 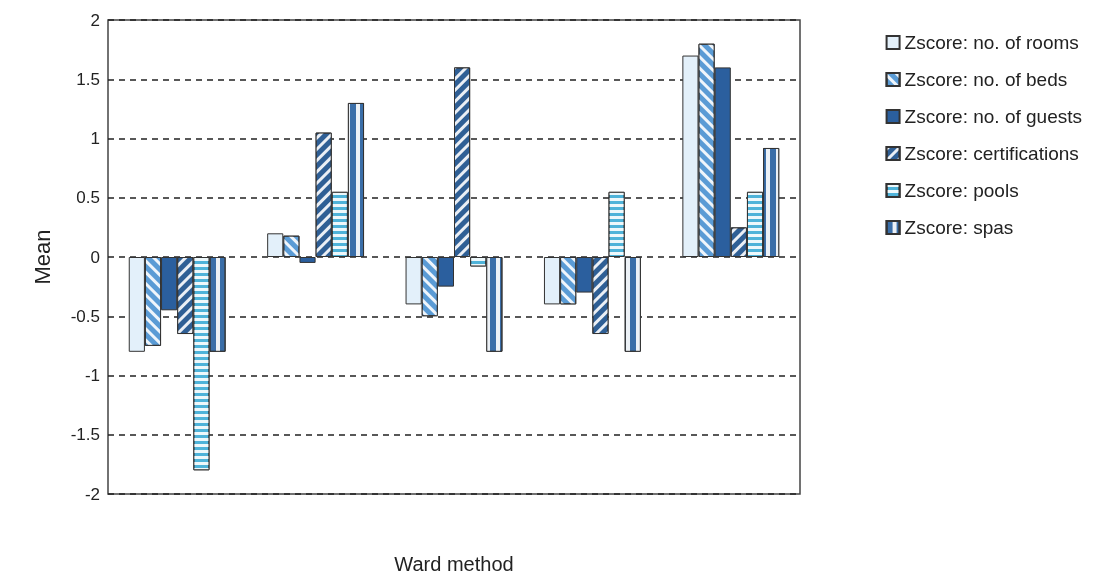 What do you see at coordinates (85, 316) in the screenshot?
I see `y-tick-label: -0.5` at bounding box center [85, 316].